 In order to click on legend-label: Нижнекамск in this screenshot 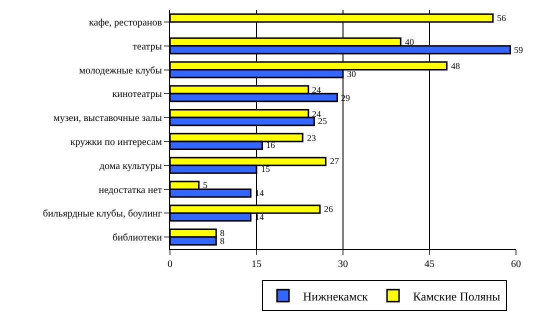, I will do `click(335, 296)`.